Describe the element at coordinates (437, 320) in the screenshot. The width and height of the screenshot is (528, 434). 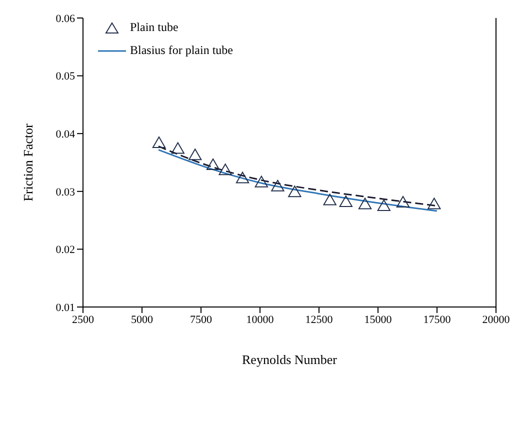
I see `x-tick-label: 17500` at that location.